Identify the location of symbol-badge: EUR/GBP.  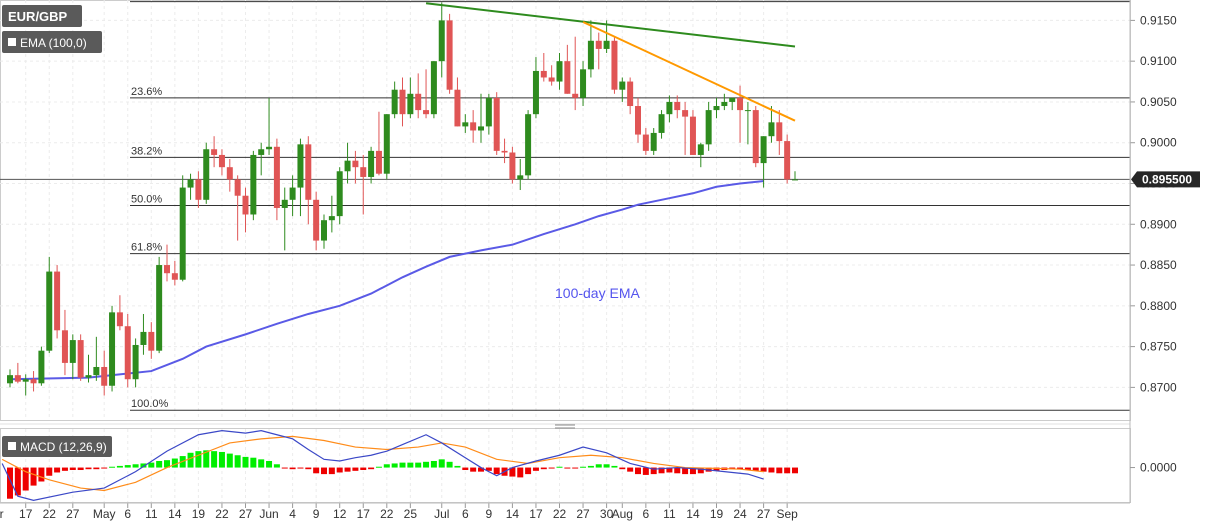
(42, 16).